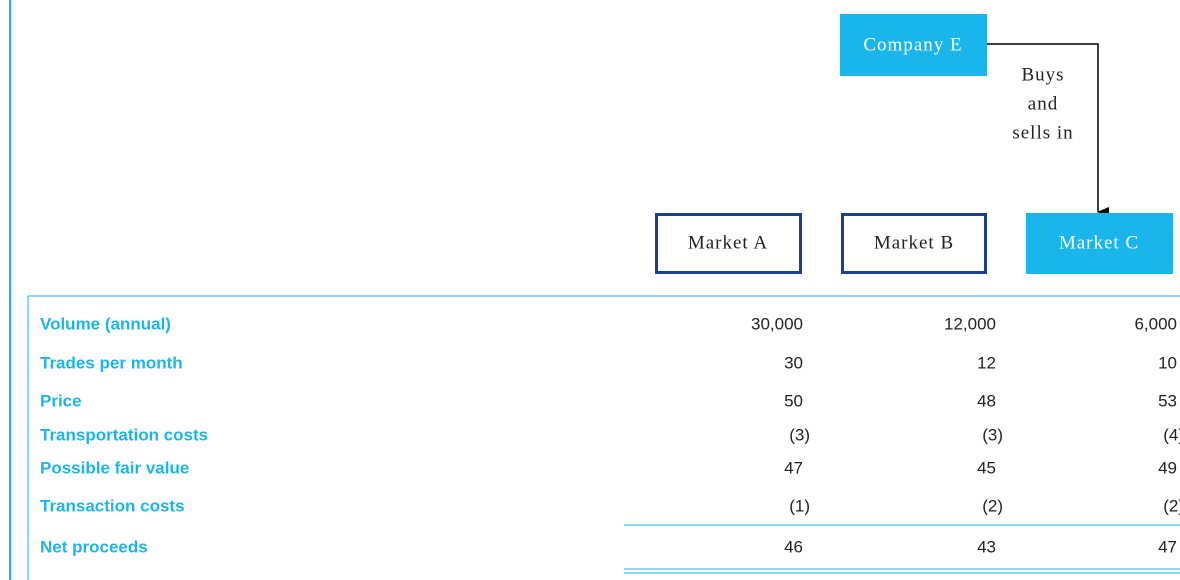 The height and width of the screenshot is (580, 1180). I want to click on row-label: Transaction costs, so click(112, 505).